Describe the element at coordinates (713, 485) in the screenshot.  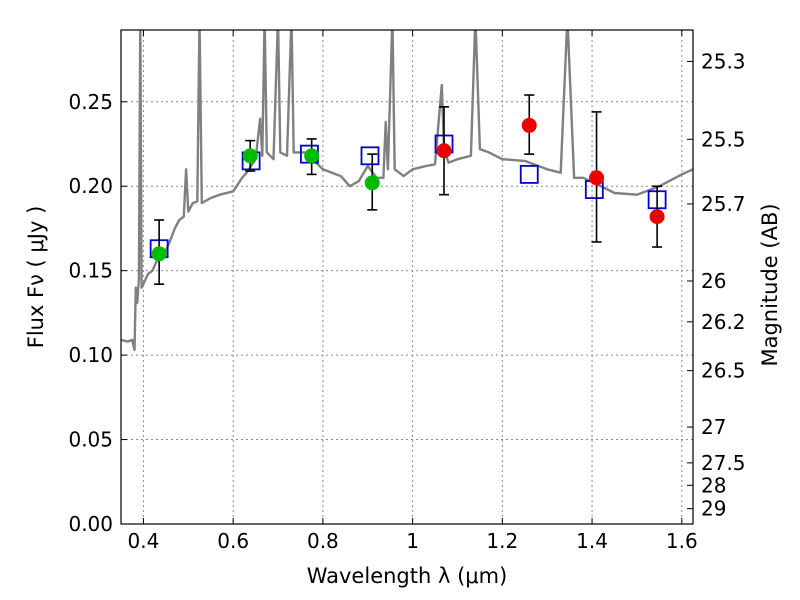
I see `y2-tick-label: 28` at that location.